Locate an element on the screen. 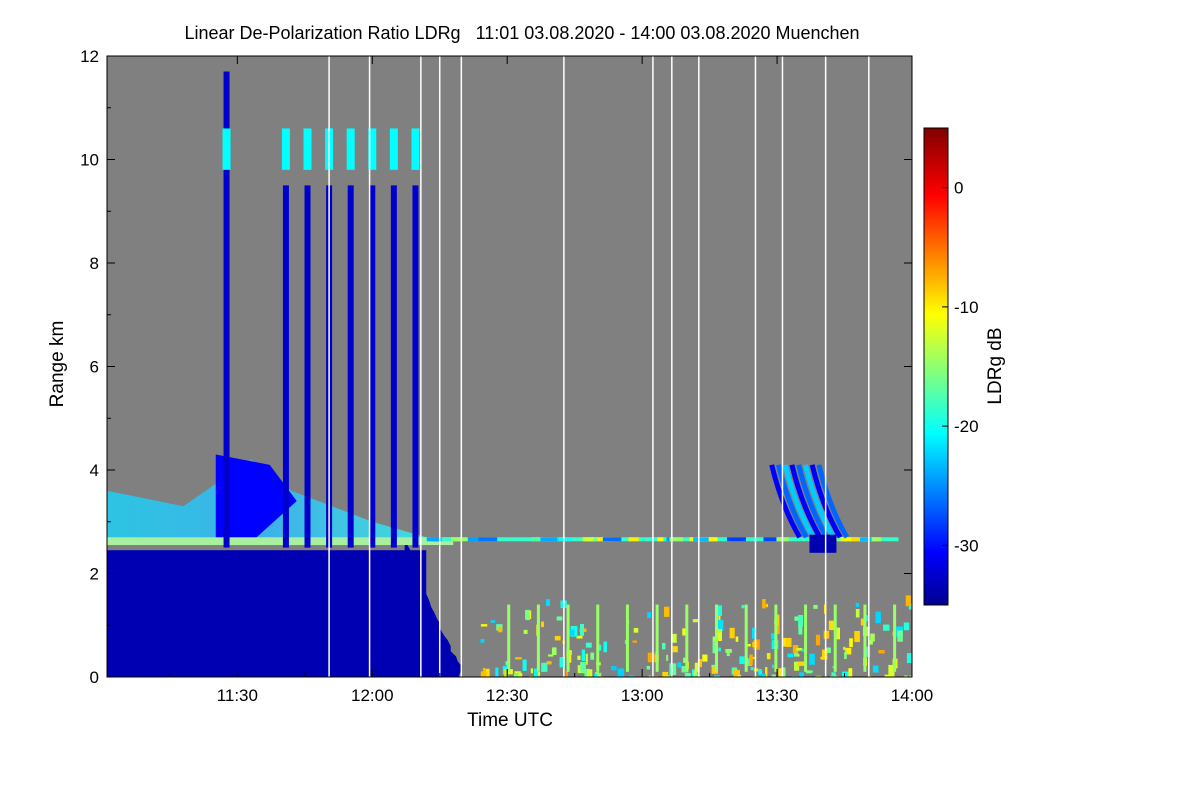 The image size is (1200, 800). x-tick-label: 12:30 is located at coordinates (507, 695).